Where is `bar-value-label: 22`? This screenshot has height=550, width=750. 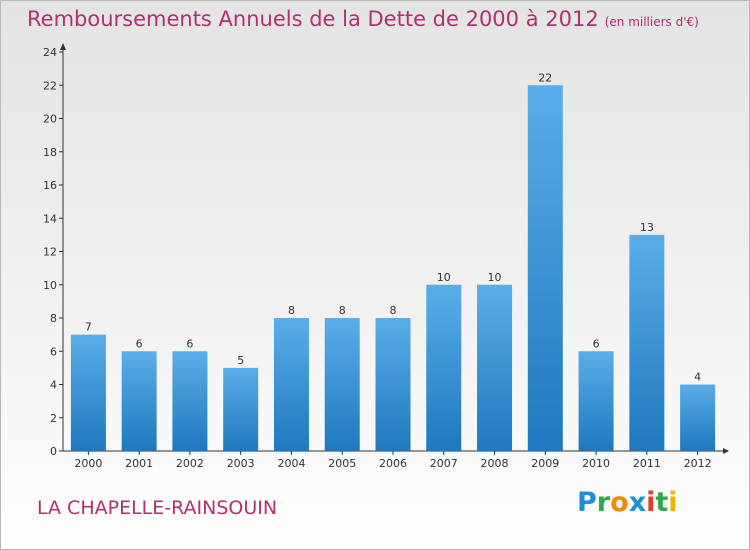 bar-value-label: 22 is located at coordinates (545, 77).